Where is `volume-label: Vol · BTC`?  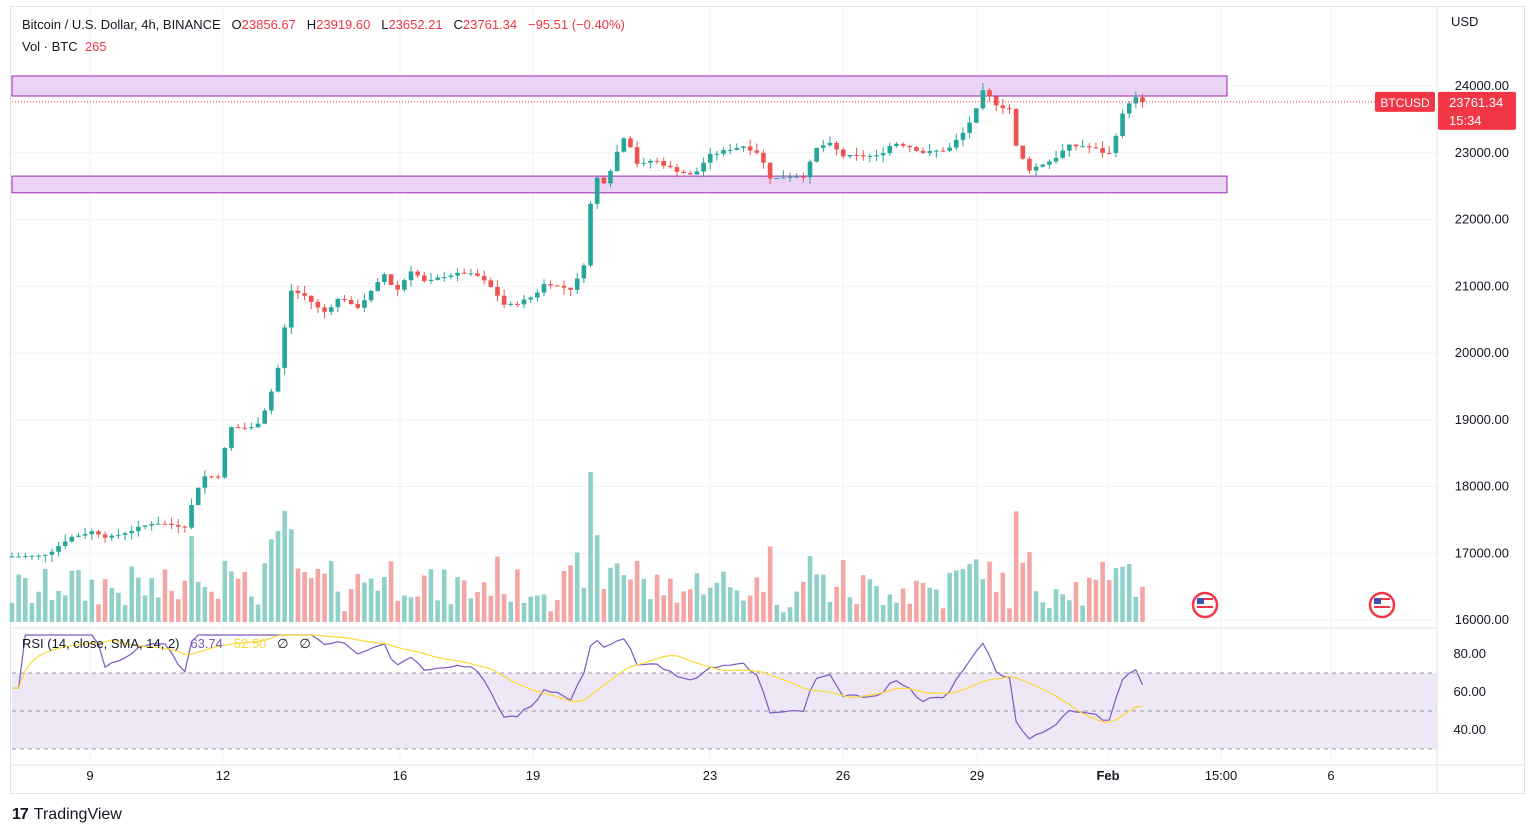
volume-label: Vol · BTC is located at coordinates (50, 46).